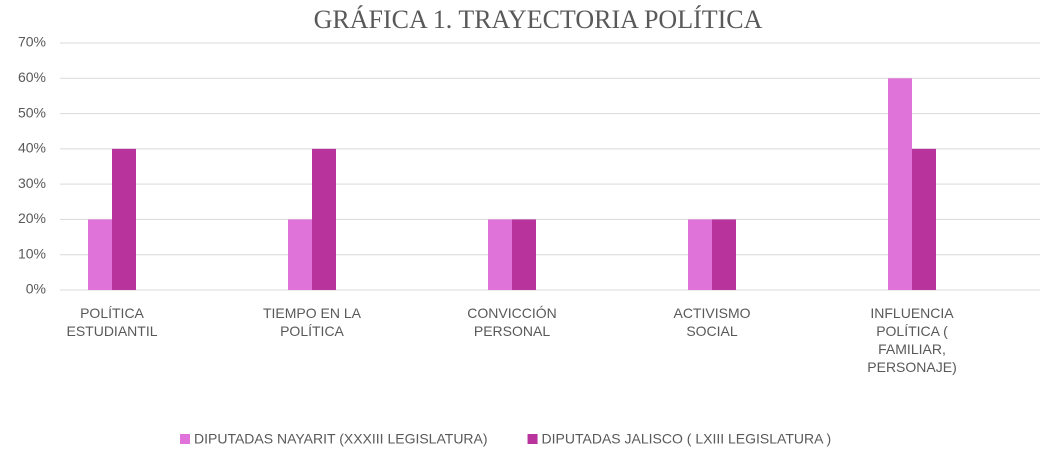  I want to click on y-tick-label: 50%, so click(32, 112).